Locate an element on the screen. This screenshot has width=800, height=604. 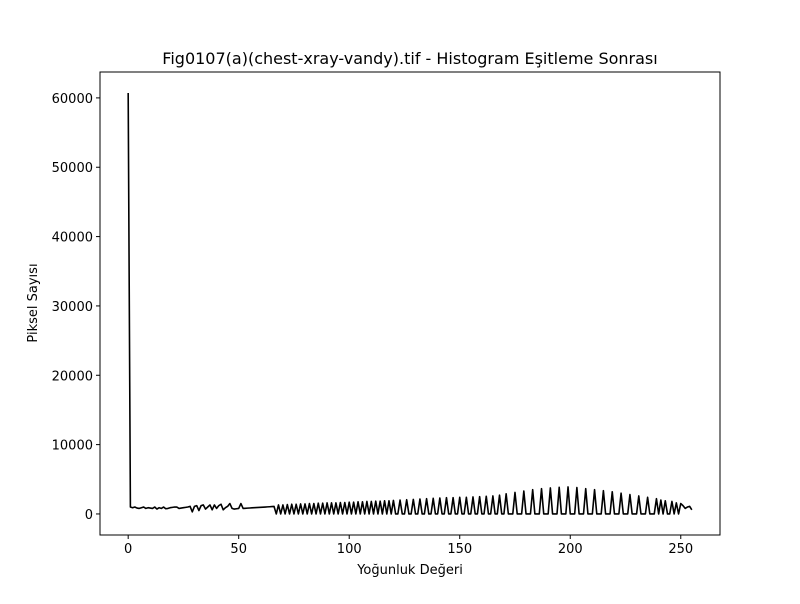
y-axis-label: Piksel Sayısı is located at coordinates (33, 302).